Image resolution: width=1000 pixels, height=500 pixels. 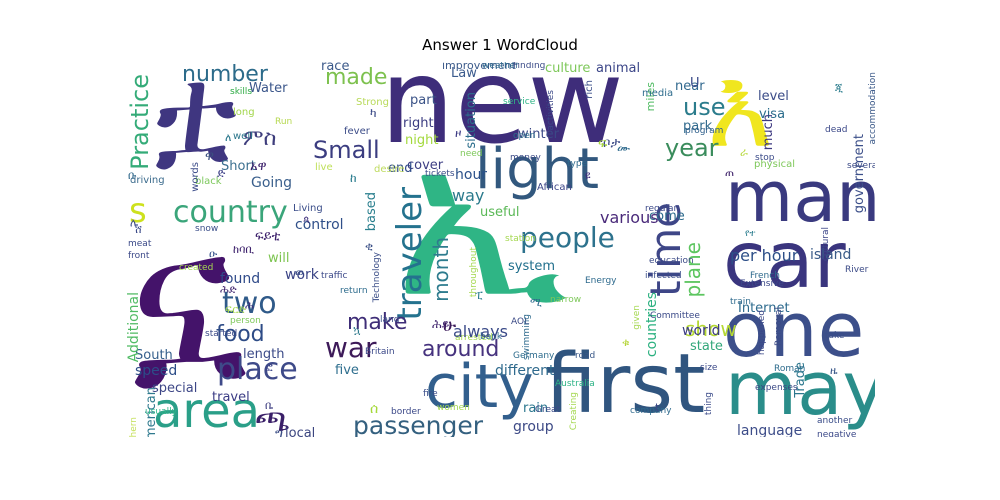 What do you see at coordinates (377, 322) in the screenshot?
I see `cloud-word: make` at bounding box center [377, 322].